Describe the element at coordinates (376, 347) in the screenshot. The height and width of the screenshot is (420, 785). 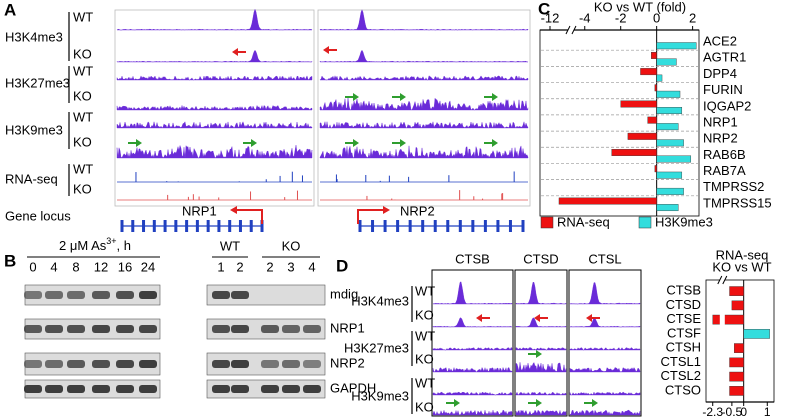
I see `track-label: H3K27me3` at that location.